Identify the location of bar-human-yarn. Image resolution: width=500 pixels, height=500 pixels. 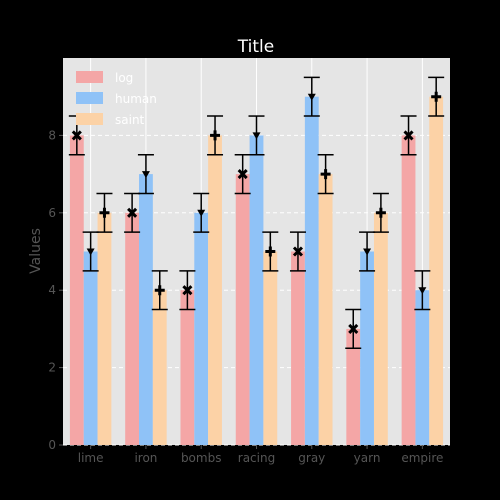
(367, 348).